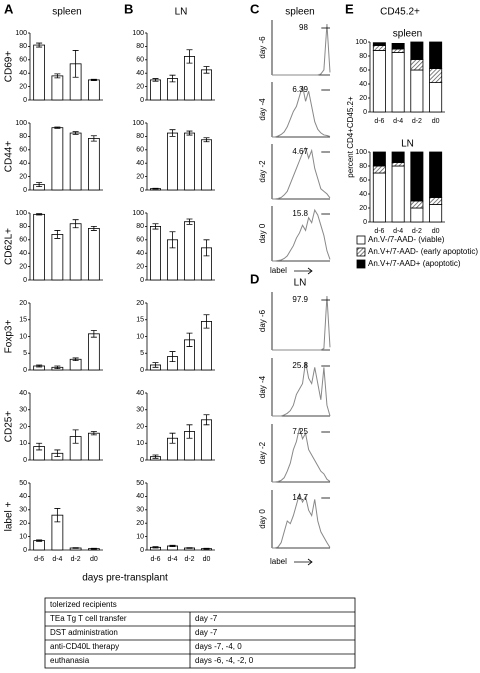  Describe the element at coordinates (300, 151) in the screenshot. I see `gate-value: 4.67` at that location.